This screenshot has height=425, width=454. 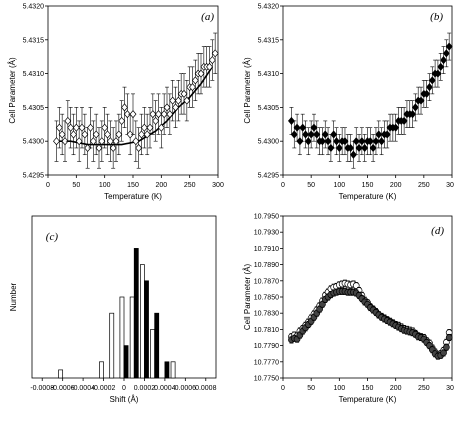 I want to click on y-axis-label-d: Cell Parameter (Å), so click(x=247, y=297).